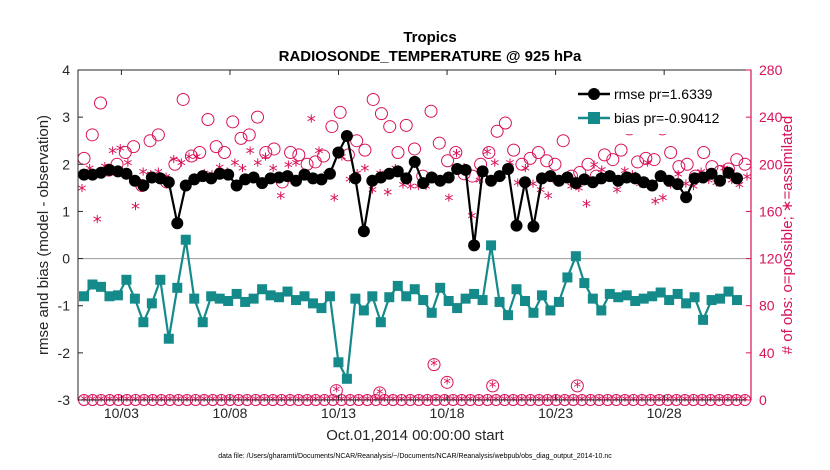  What do you see at coordinates (64, 400) in the screenshot?
I see `y-tick-label: -3` at bounding box center [64, 400].